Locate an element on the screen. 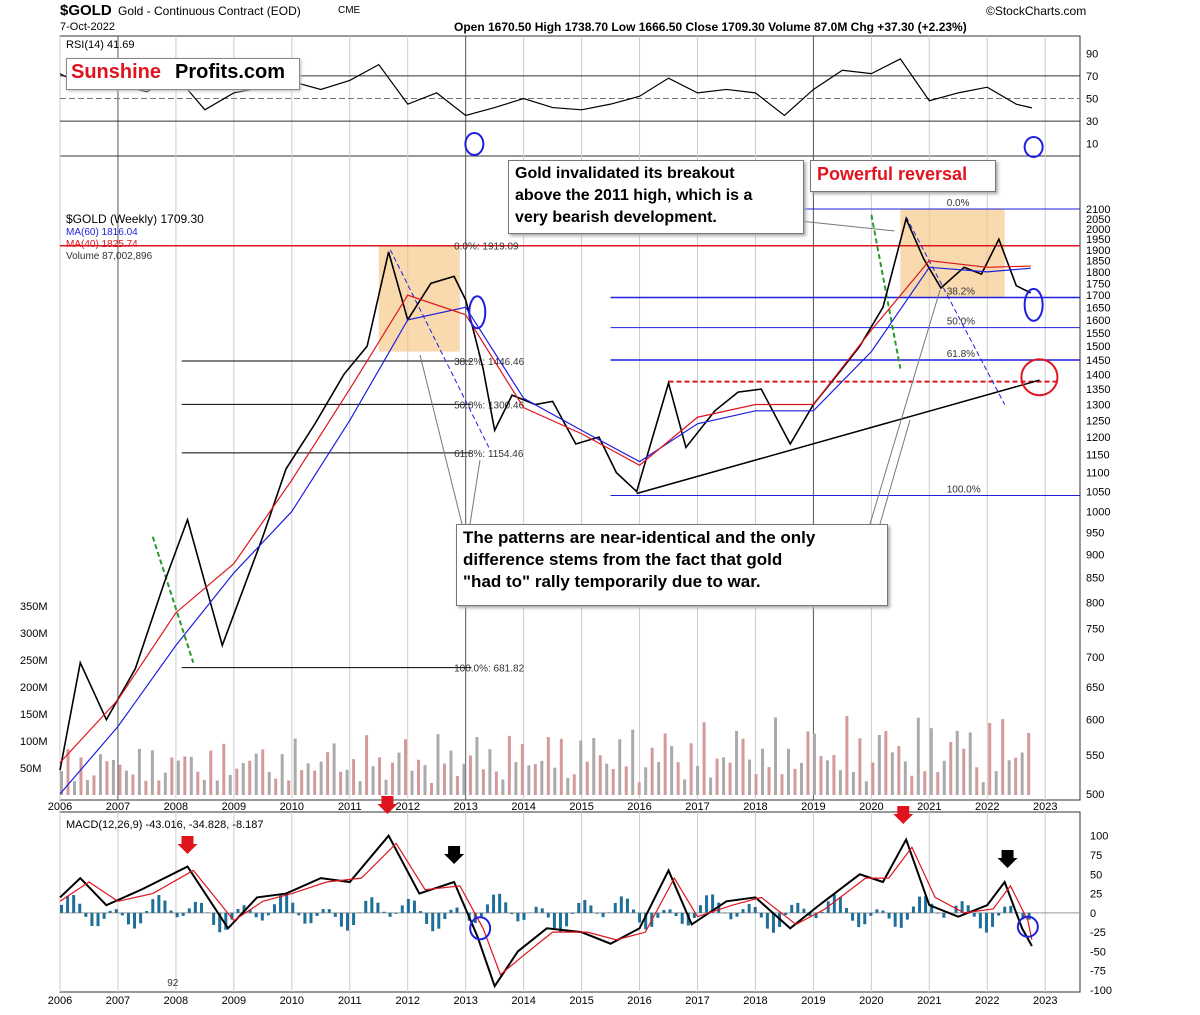  fib-label-right: 61.8% is located at coordinates (961, 354).